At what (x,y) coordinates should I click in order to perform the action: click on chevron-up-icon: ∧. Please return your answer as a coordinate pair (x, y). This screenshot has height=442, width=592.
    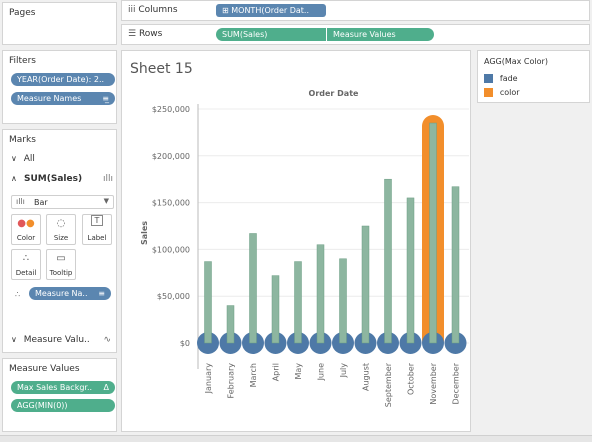
    Looking at the image, I should click on (14, 178).